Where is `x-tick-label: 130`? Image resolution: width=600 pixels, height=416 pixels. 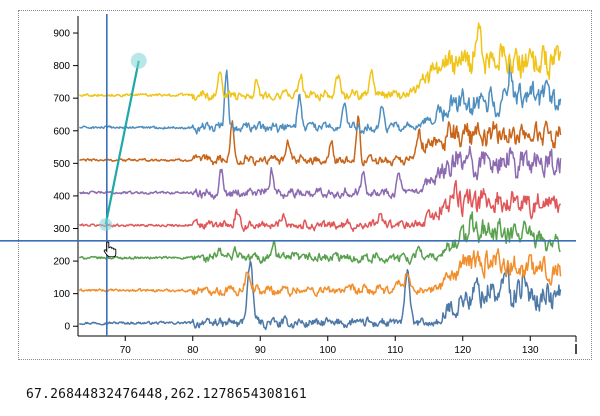 x-tick-label: 130 is located at coordinates (530, 350).